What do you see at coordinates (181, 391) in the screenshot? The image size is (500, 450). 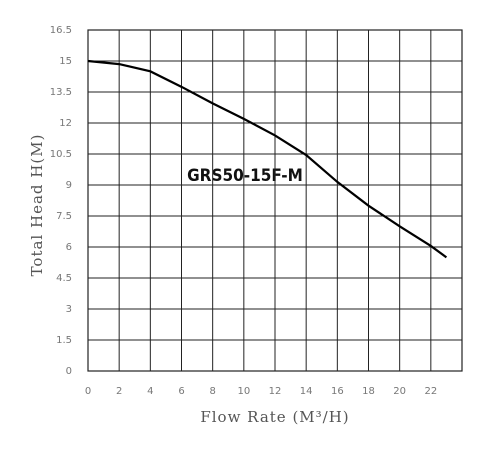 I see `x-tick-label: 6` at bounding box center [181, 391].